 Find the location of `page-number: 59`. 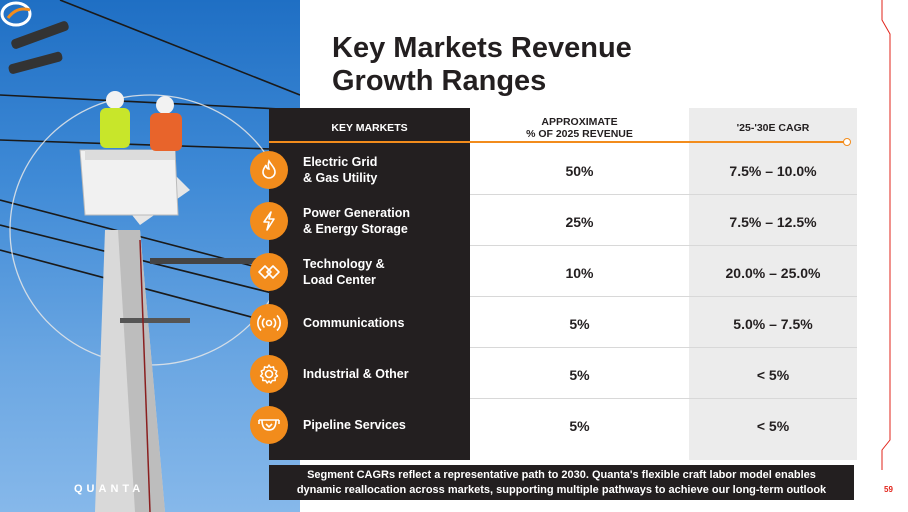

page-number: 59 is located at coordinates (888, 489).